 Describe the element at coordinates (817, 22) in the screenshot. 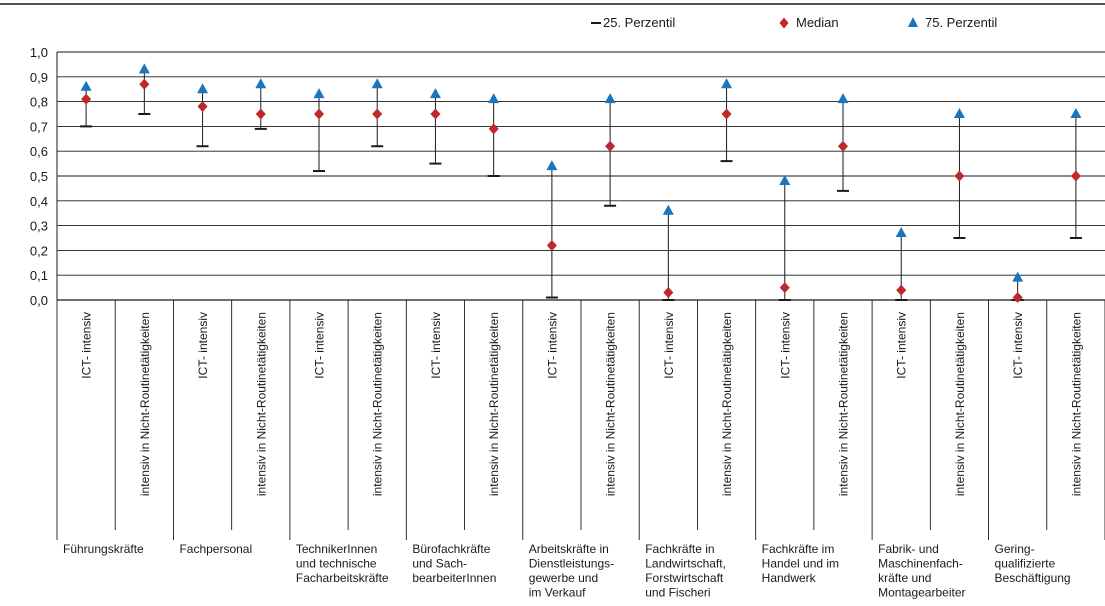

I see `legend-median-label: Median` at that location.